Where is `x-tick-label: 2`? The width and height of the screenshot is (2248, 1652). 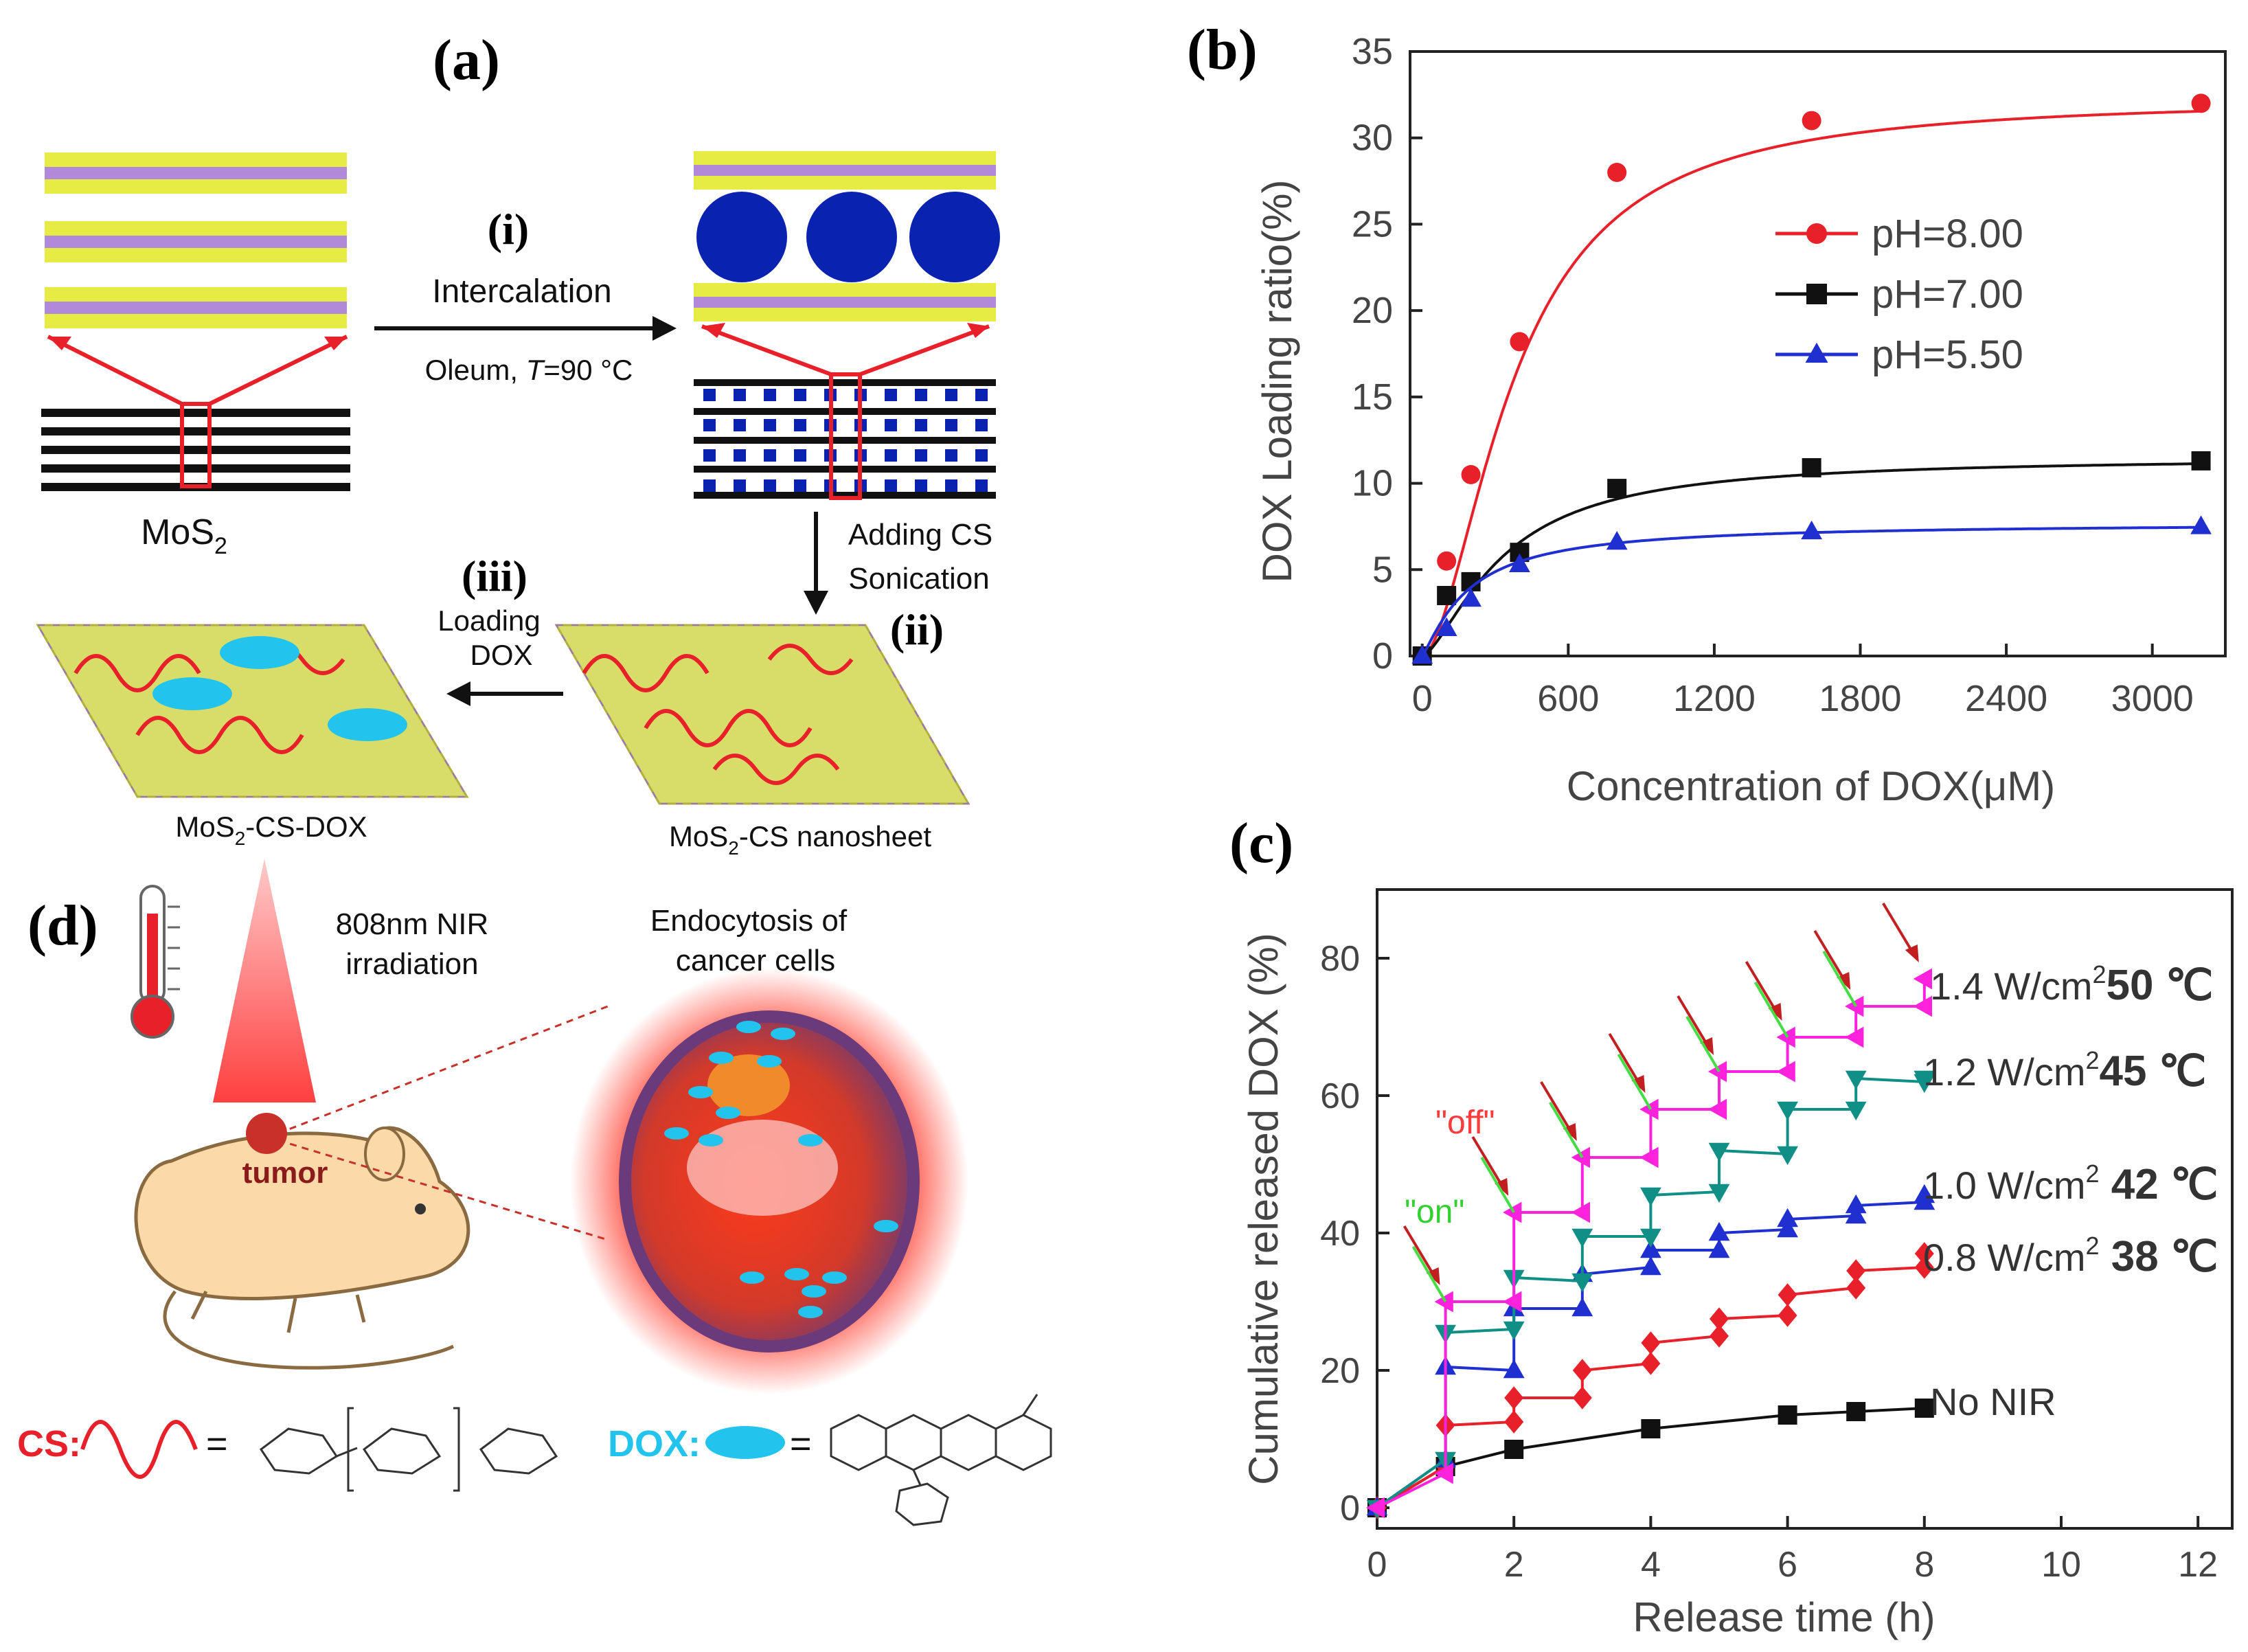
x-tick-label: 2 is located at coordinates (1514, 1565).